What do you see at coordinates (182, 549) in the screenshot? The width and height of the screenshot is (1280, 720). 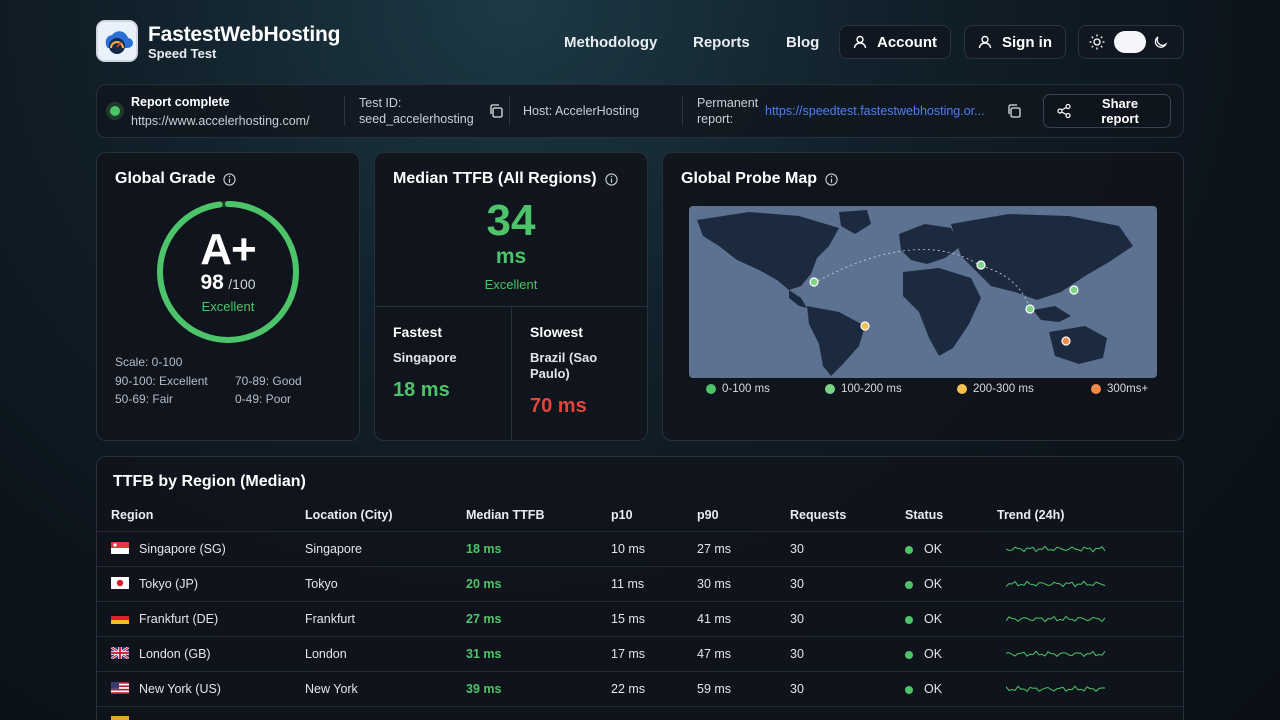 I see `region-cell: Singapore (SG)` at bounding box center [182, 549].